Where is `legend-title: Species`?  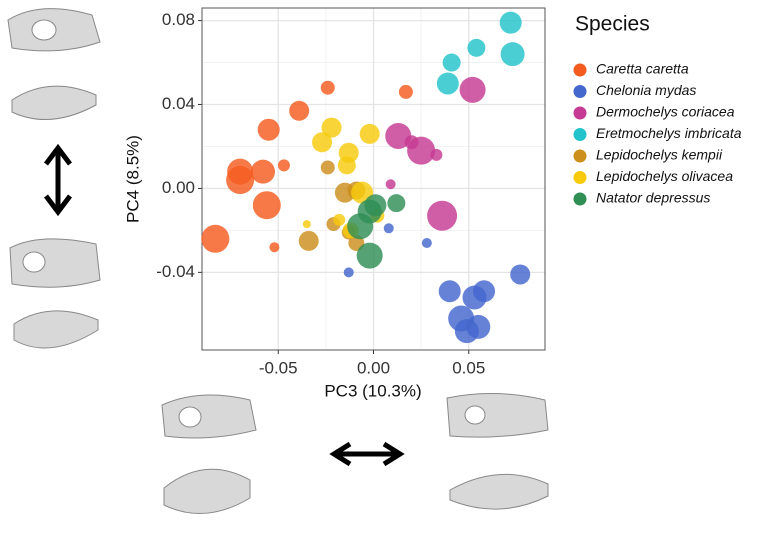
legend-title: Species is located at coordinates (612, 24).